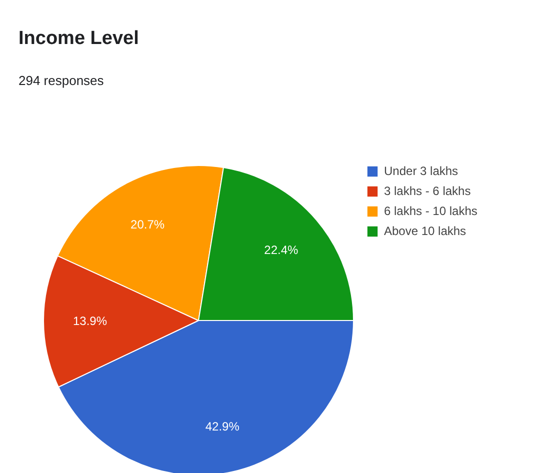 This screenshot has width=549, height=473. What do you see at coordinates (421, 171) in the screenshot?
I see `legend-label: Under 3 lakhs` at bounding box center [421, 171].